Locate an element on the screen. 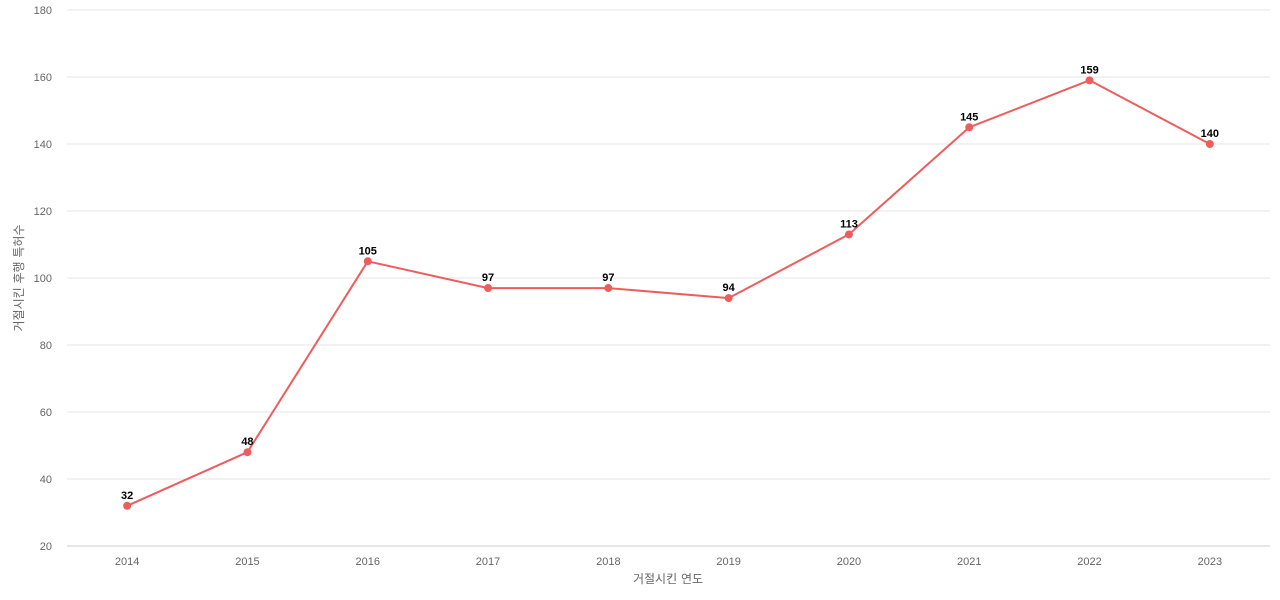 The image size is (1280, 600). x-tick-label-2015: 2015 is located at coordinates (247, 562).